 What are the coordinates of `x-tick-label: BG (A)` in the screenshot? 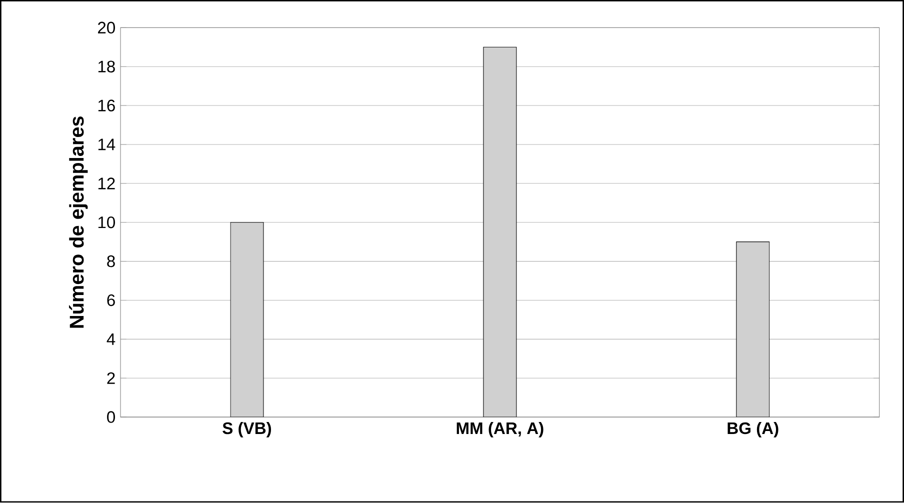 It's located at (753, 430).